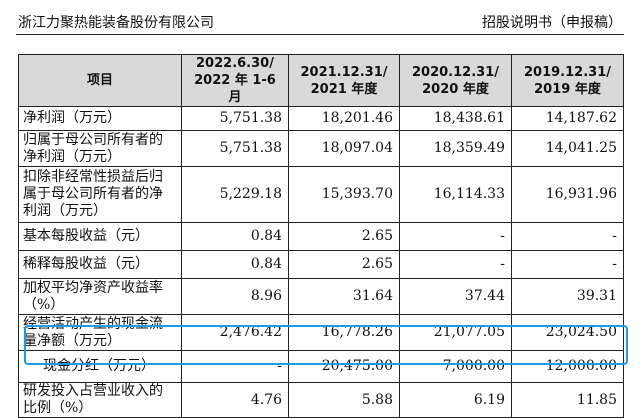  Describe the element at coordinates (455, 400) in the screenshot. I see `cell-value: 6.19` at that location.